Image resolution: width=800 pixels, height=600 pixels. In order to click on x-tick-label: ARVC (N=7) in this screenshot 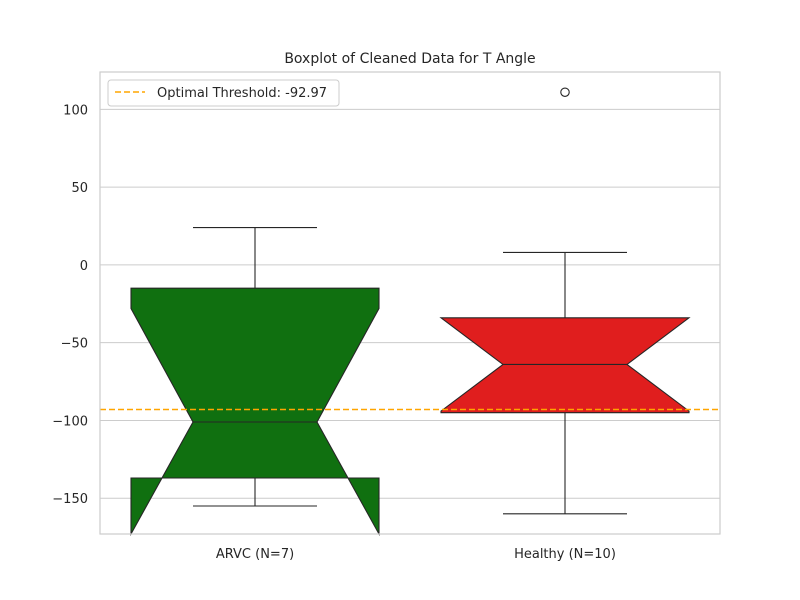, I will do `click(255, 554)`.